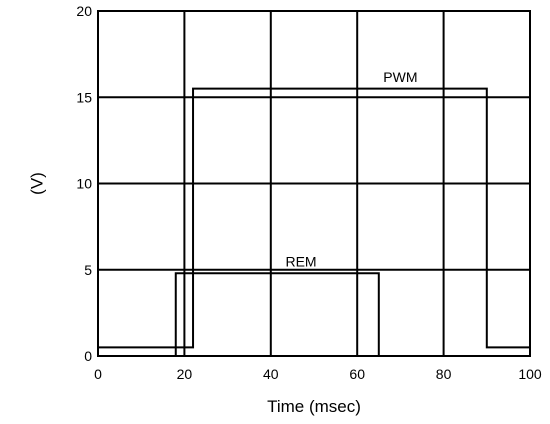  What do you see at coordinates (400, 77) in the screenshot?
I see `series-label-pwm: PWM` at bounding box center [400, 77].